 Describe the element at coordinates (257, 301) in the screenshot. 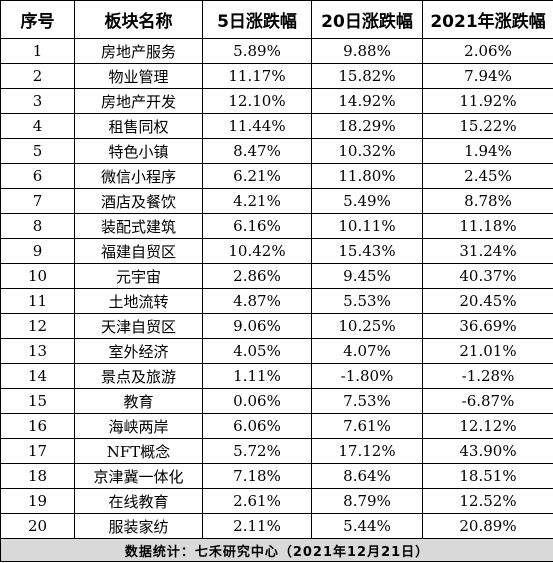

I see `cell-5day-change: 4.87%` at that location.